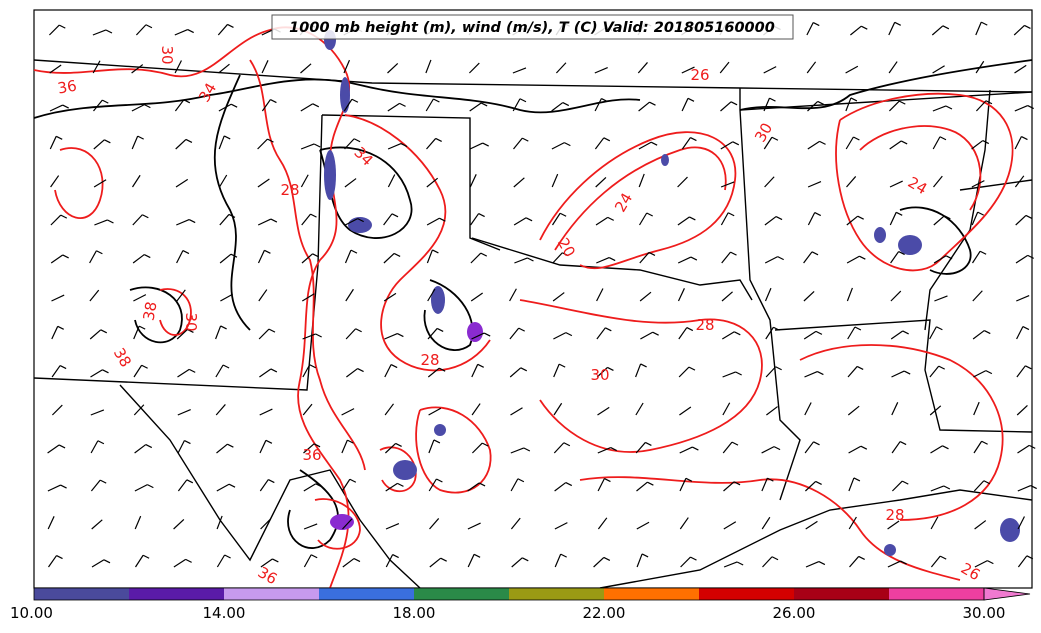  I want to click on border-rio-grande, so click(270, 486).